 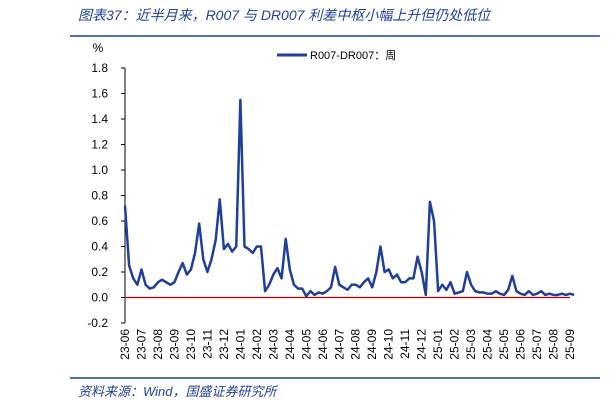 I want to click on y-tick-label: -0.2, so click(x=97, y=323).